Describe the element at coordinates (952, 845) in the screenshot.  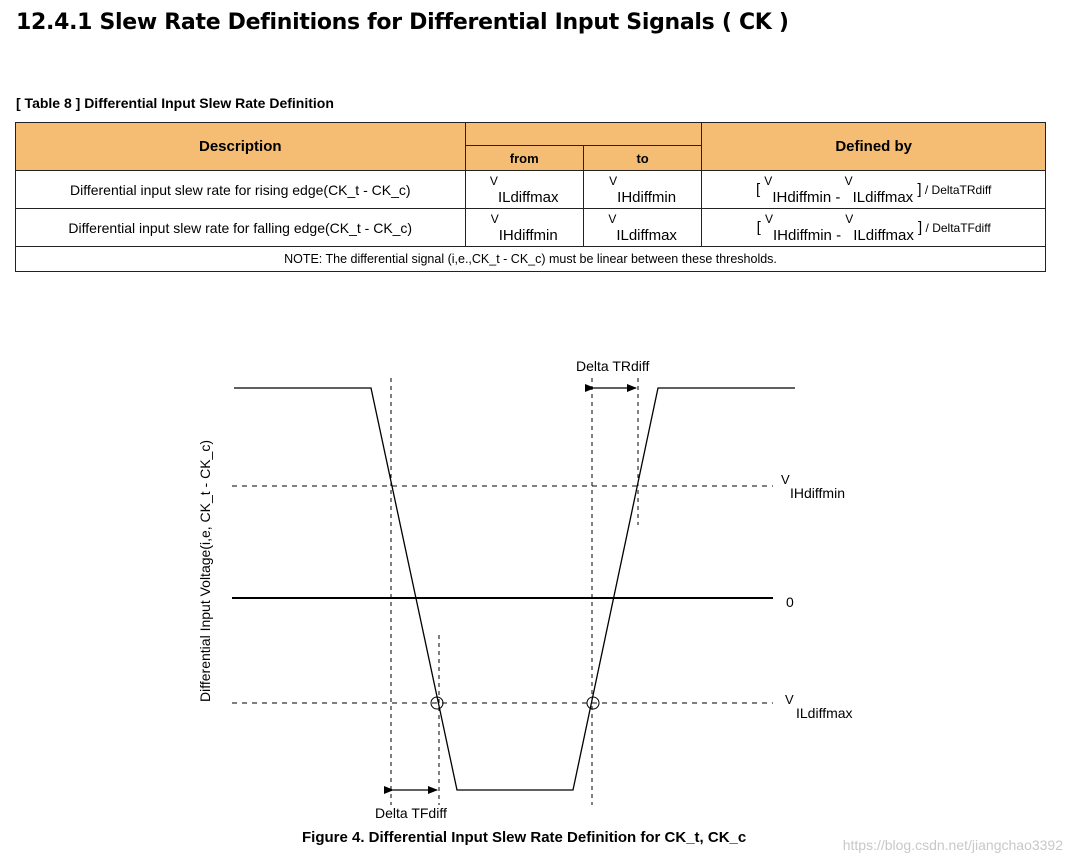
I see `watermark: https://blog.csdn.net/jiangchao3392` at that location.